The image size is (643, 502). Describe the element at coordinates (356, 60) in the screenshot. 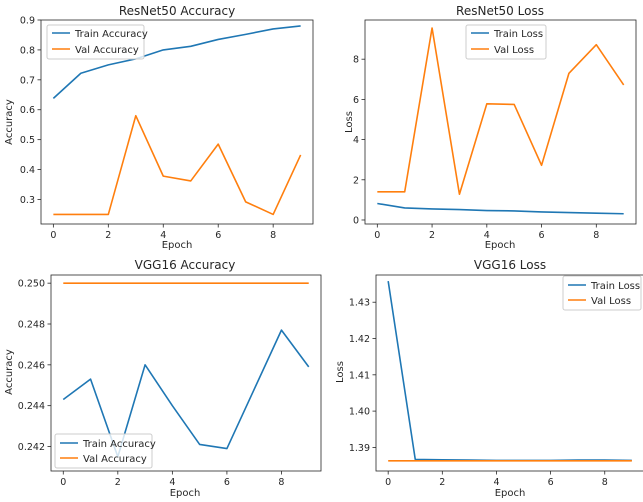

I see `y-tick-label: 8` at that location.